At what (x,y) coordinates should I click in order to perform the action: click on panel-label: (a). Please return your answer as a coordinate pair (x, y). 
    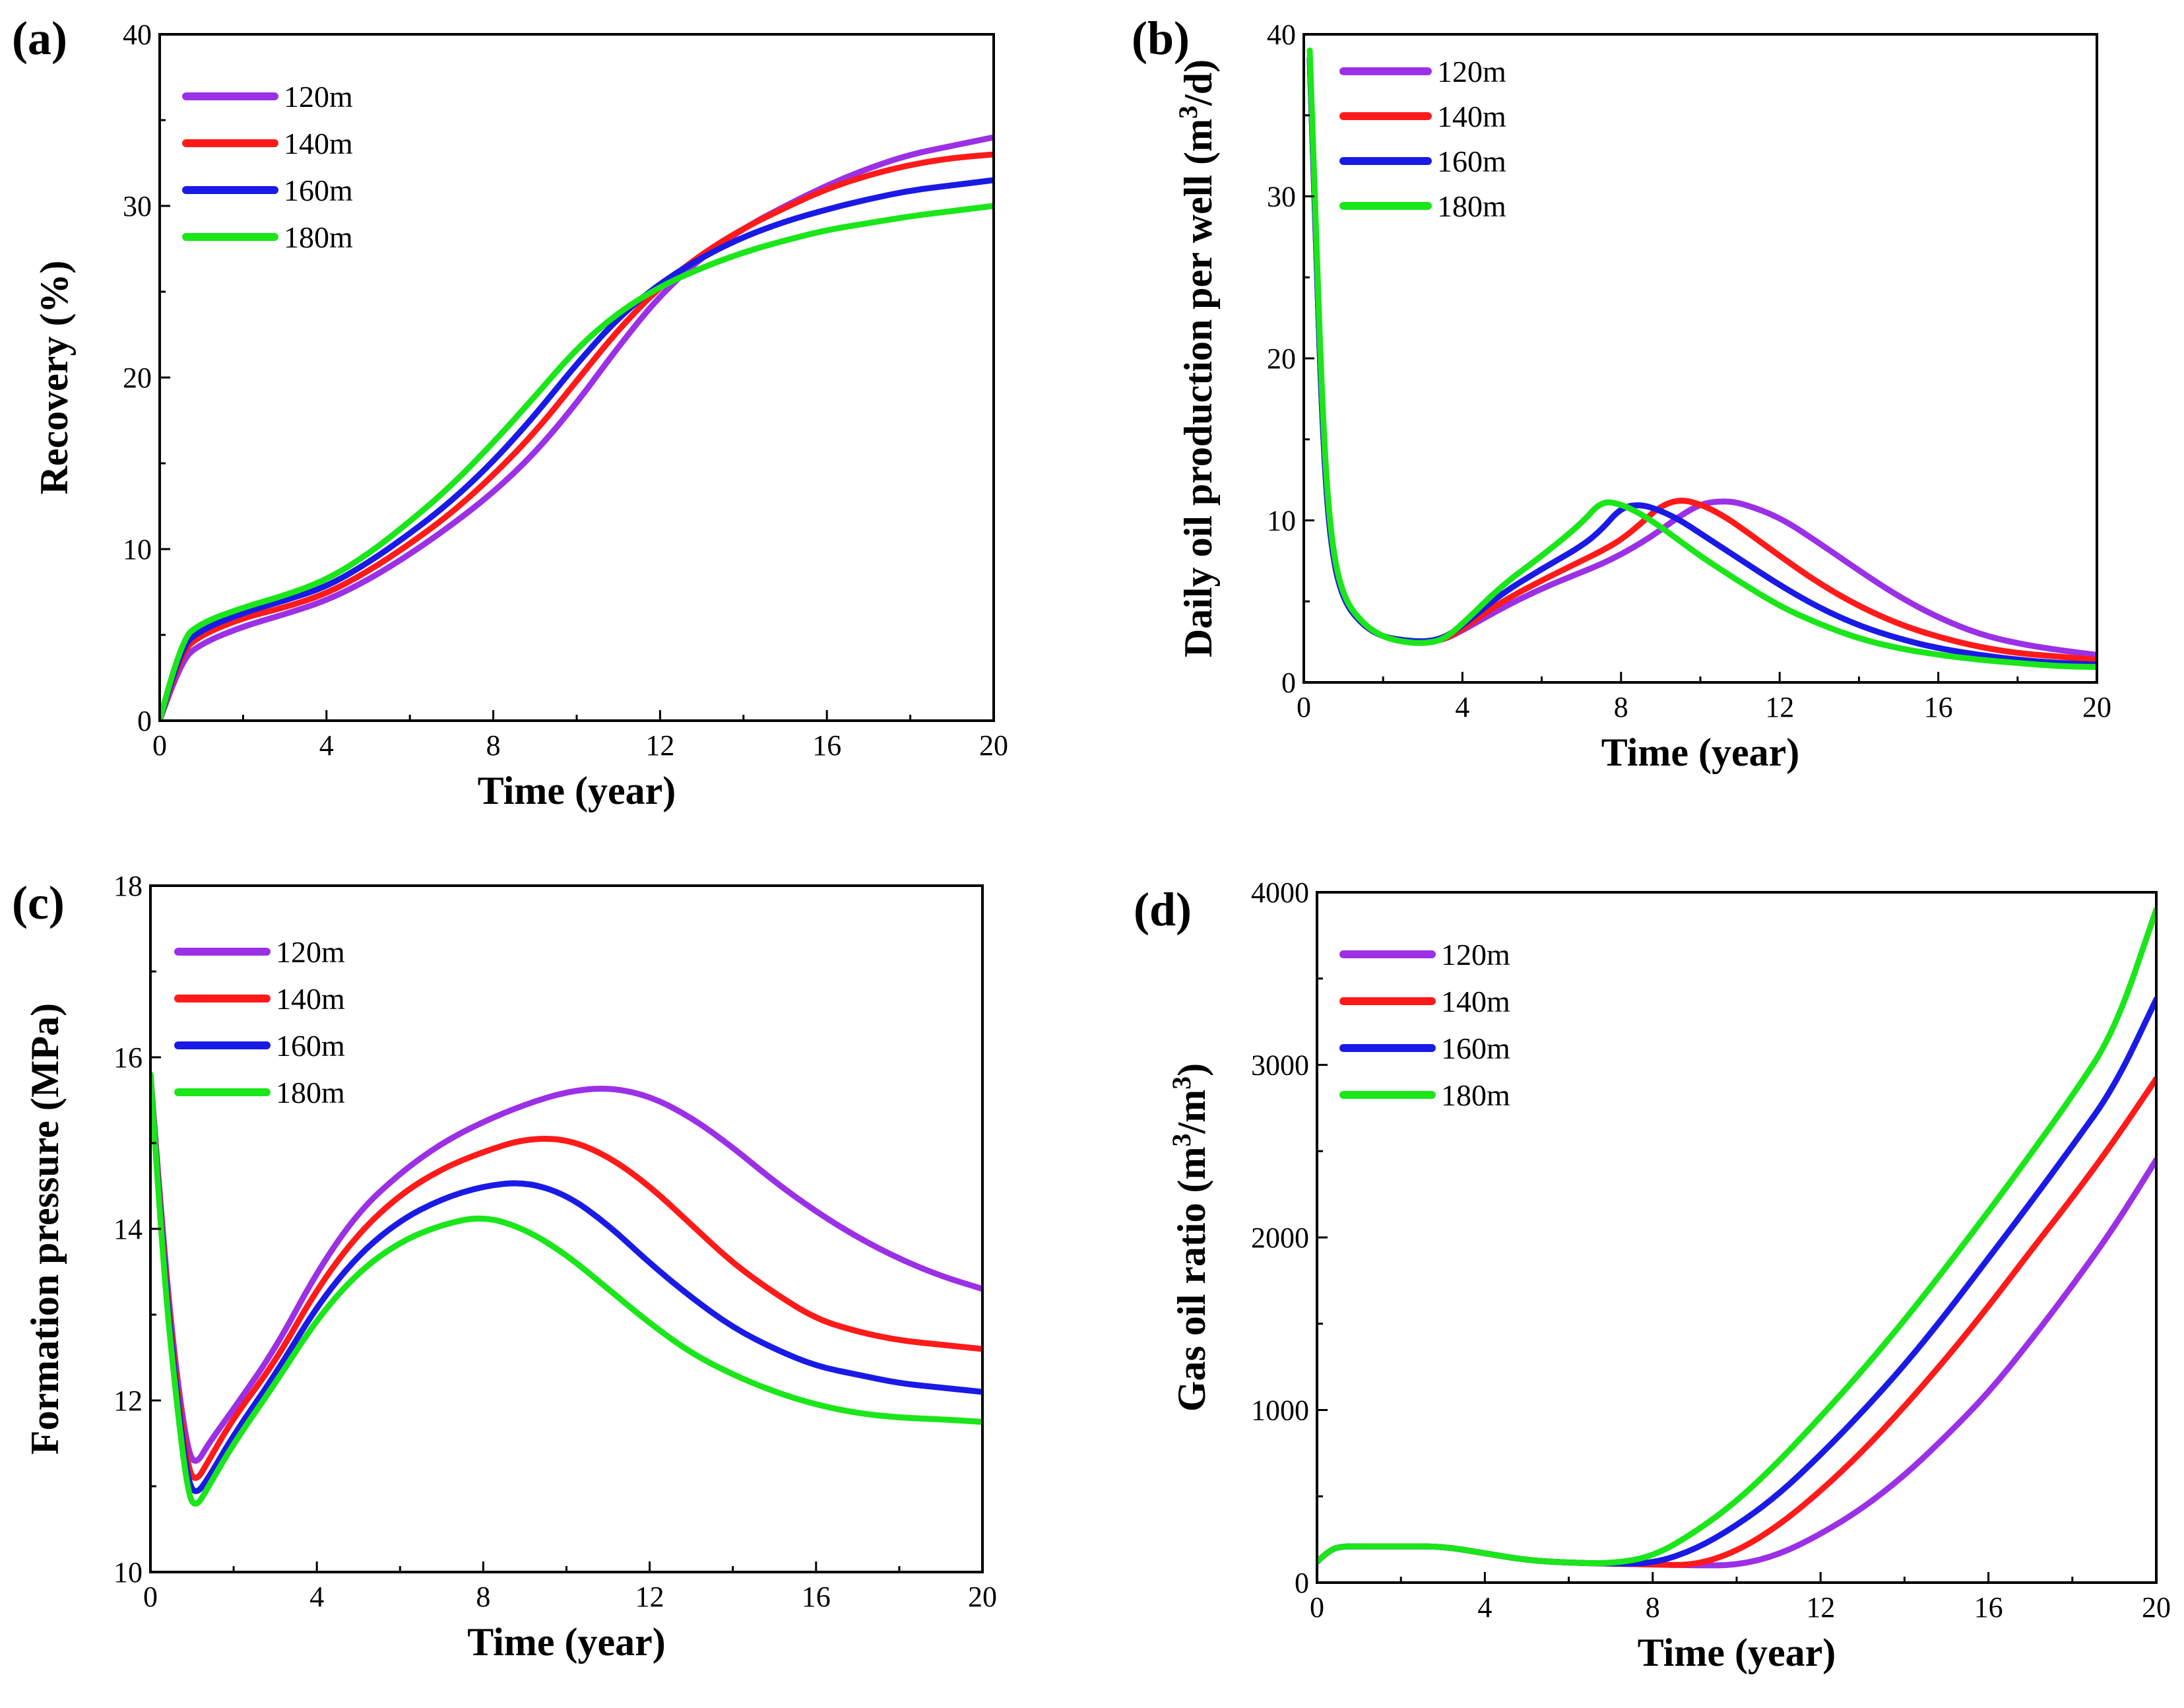
    Looking at the image, I should click on (39, 38).